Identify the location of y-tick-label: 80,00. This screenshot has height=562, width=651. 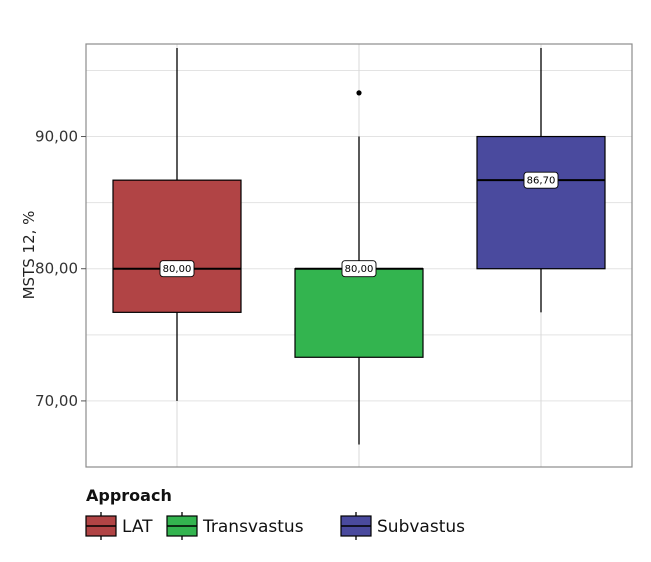
(56, 269).